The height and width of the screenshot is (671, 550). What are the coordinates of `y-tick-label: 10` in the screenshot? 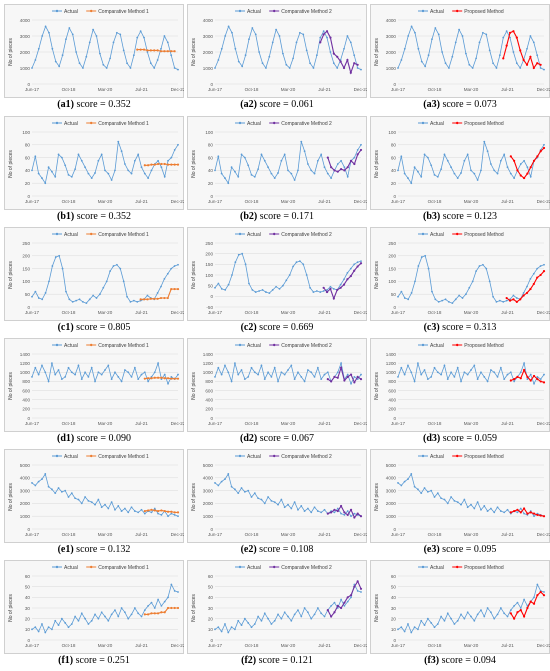 It's located at (211, 629).